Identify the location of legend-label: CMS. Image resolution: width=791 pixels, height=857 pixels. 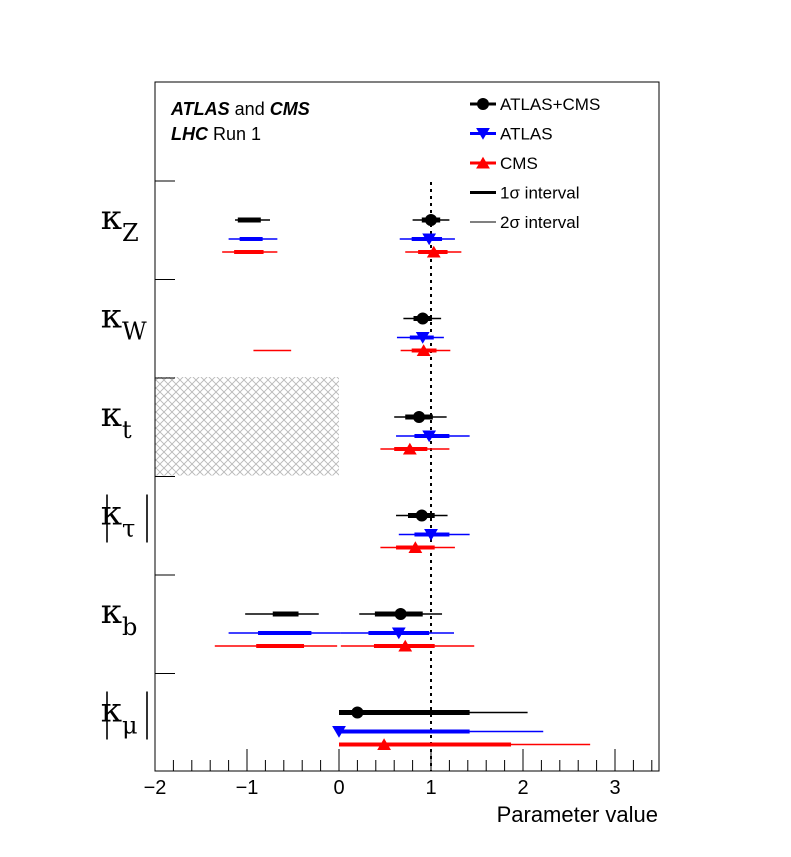
(519, 163).